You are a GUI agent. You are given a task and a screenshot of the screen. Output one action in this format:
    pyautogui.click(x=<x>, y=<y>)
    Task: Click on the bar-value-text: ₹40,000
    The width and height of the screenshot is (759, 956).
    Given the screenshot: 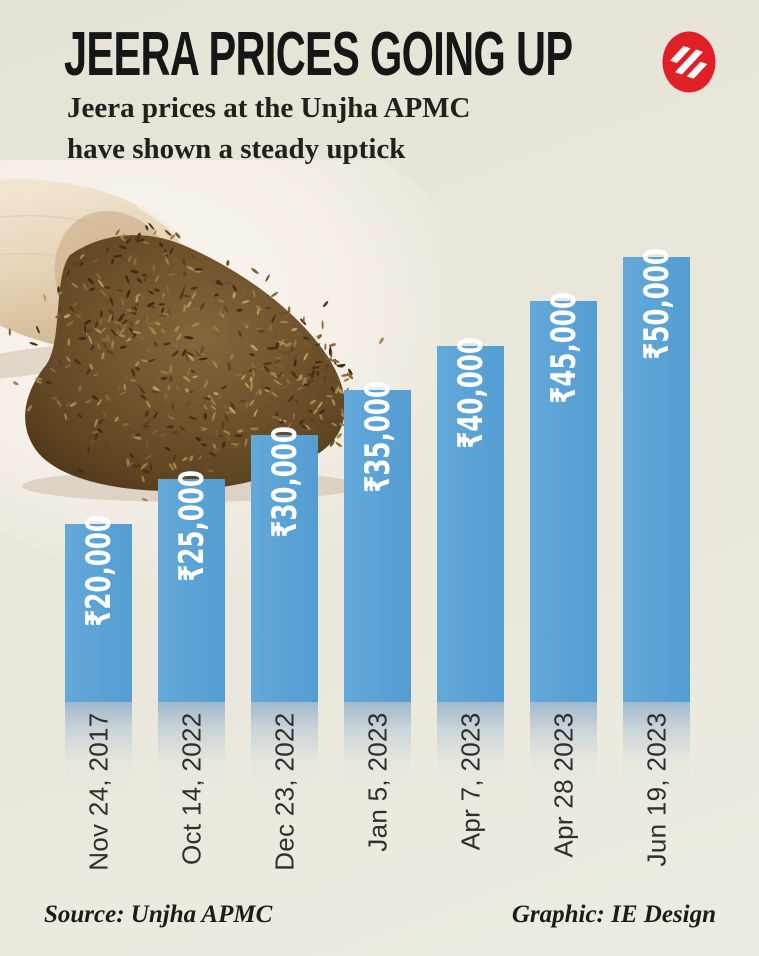 What is the action you would take?
    pyautogui.click(x=470, y=393)
    